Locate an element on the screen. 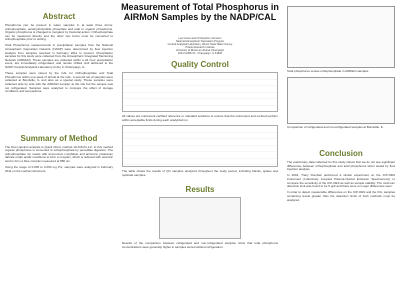 This screenshot has height=300, width=400. author-line: Prairie Research Institute is located at coordinates (200, 47).